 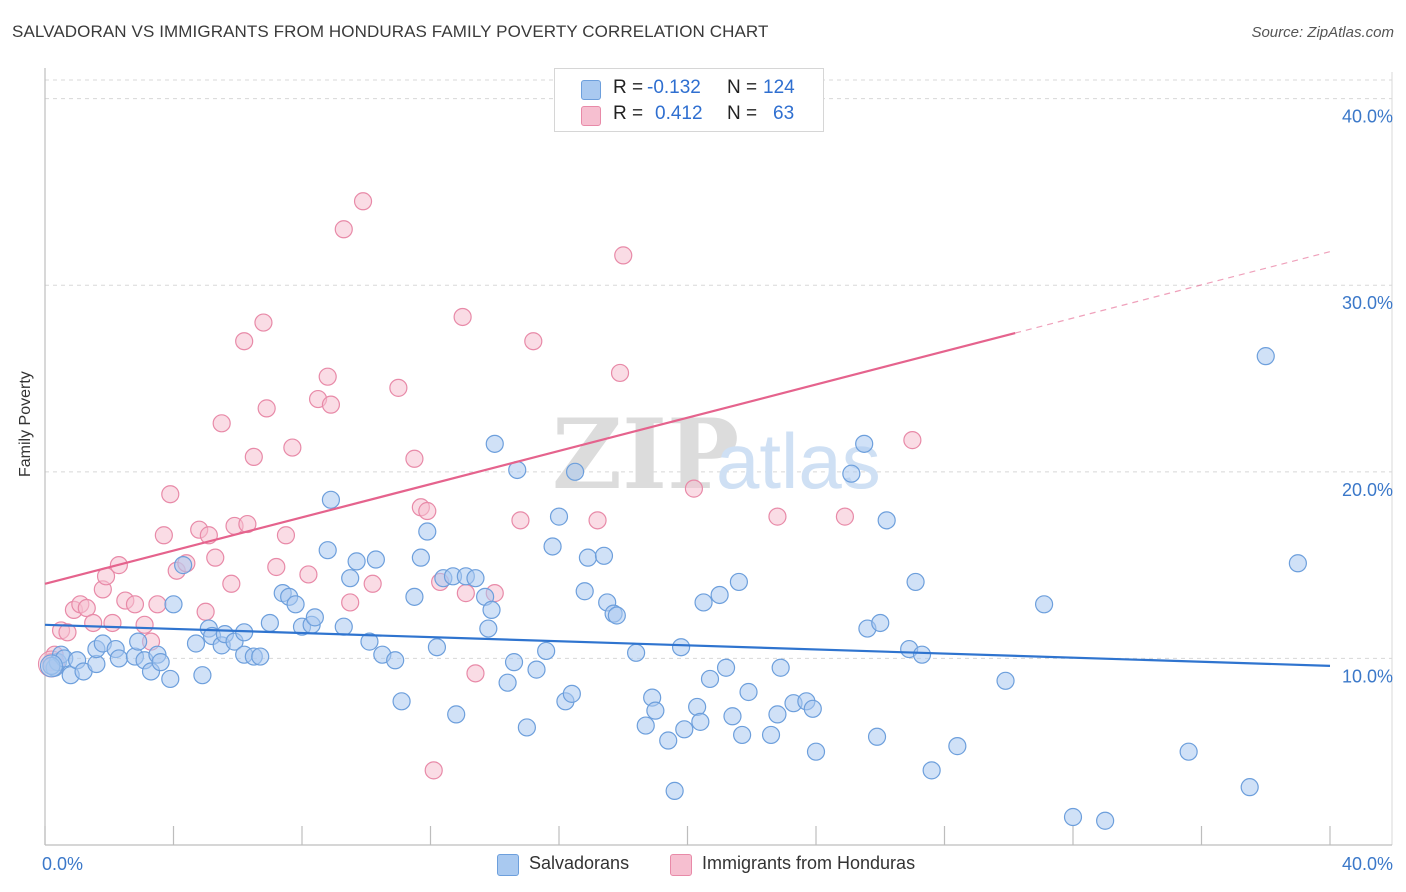 I want to click on legend-label: Immigrants from Honduras, so click(x=809, y=863).